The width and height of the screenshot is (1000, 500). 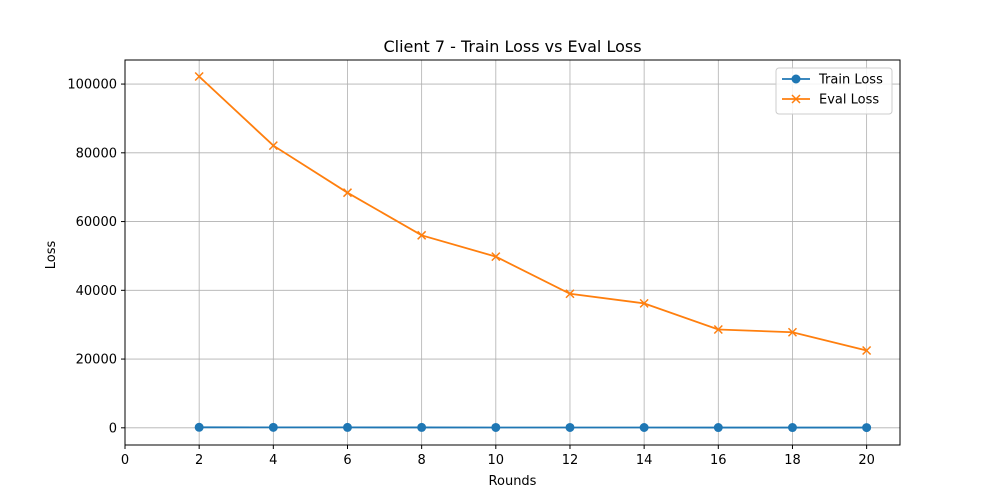 What do you see at coordinates (718, 460) in the screenshot?
I see `x-tick-label: 16` at bounding box center [718, 460].